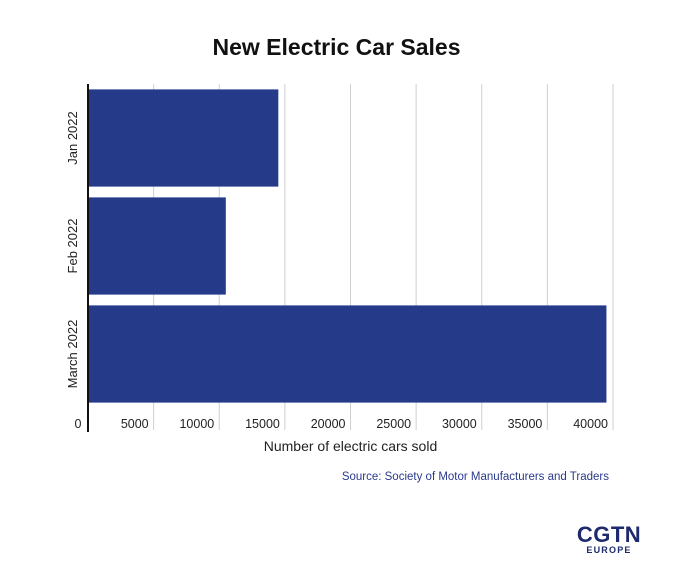  Describe the element at coordinates (78, 424) in the screenshot. I see `x-tick-label-0: 0` at that location.